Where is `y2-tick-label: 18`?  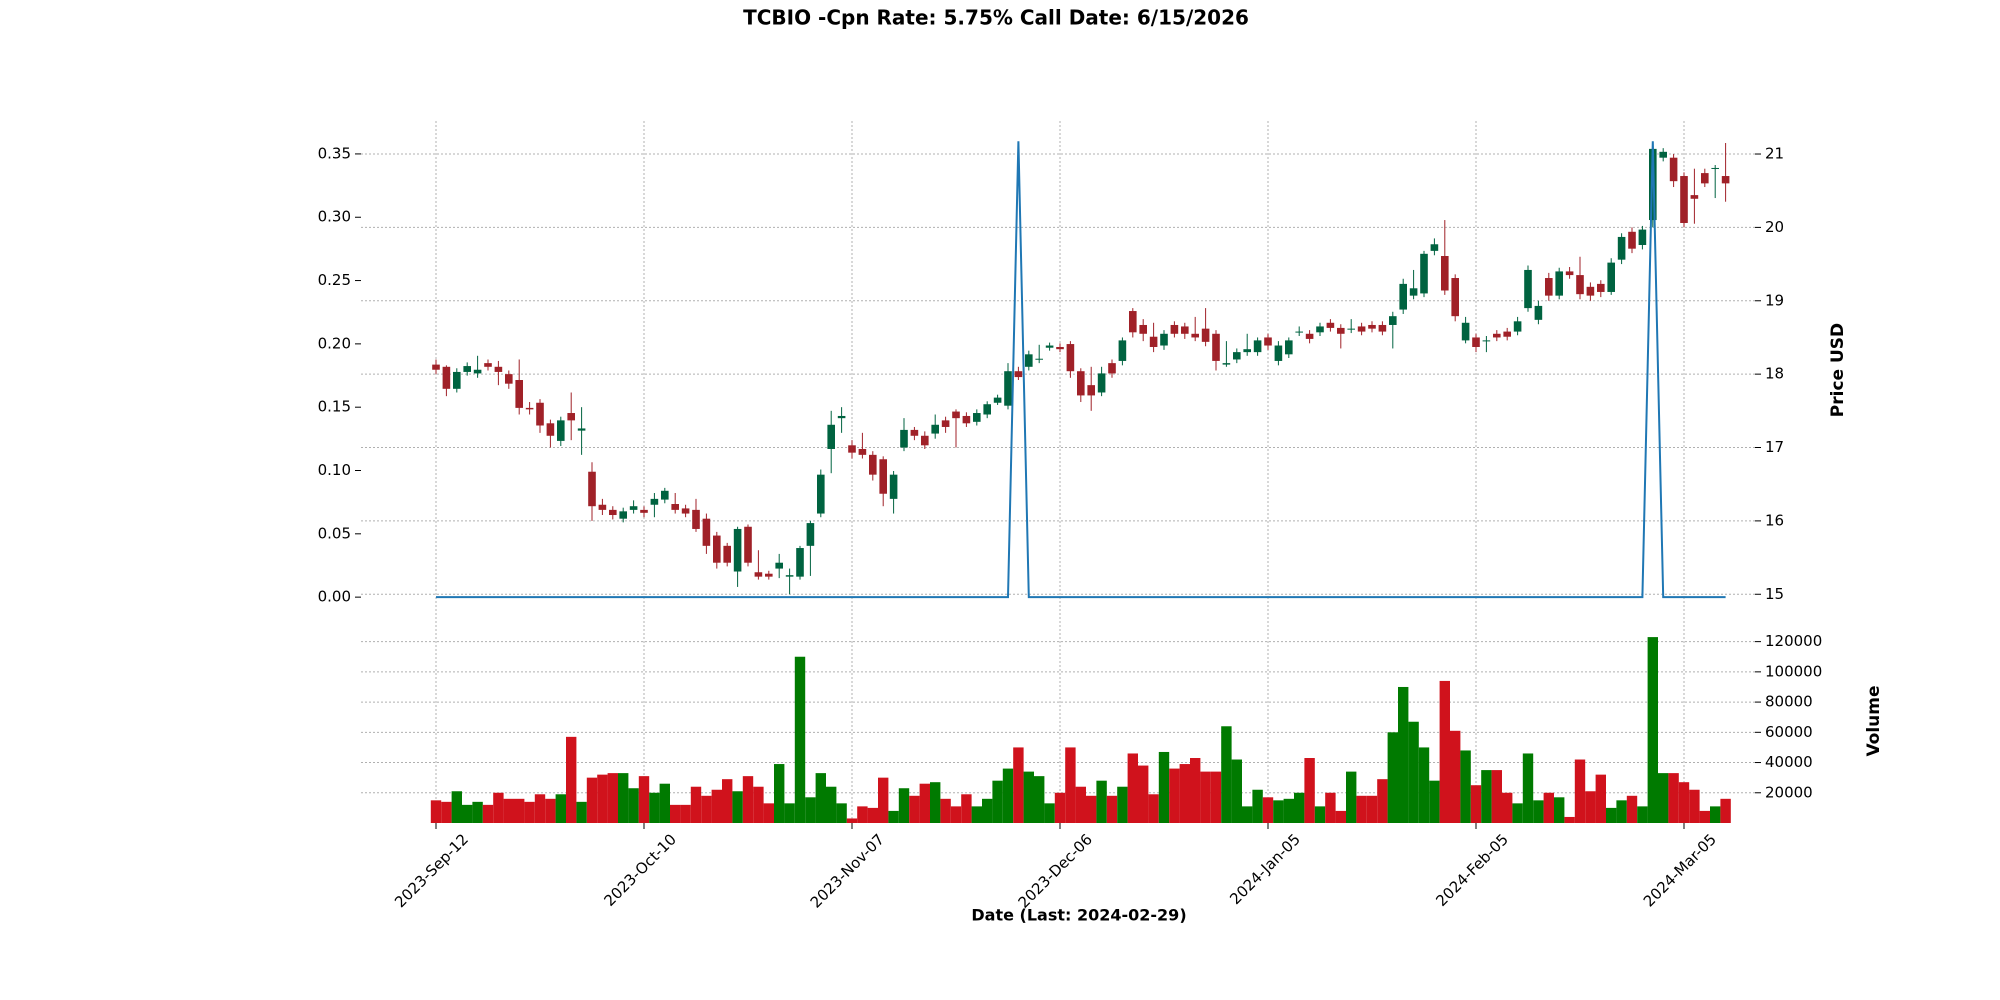 y2-tick-label: 18 is located at coordinates (1774, 374).